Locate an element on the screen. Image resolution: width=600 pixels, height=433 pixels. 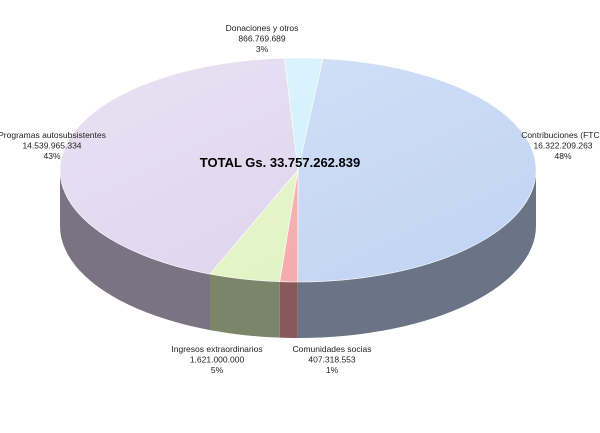
slice-label-percent-text: 3% is located at coordinates (262, 49).